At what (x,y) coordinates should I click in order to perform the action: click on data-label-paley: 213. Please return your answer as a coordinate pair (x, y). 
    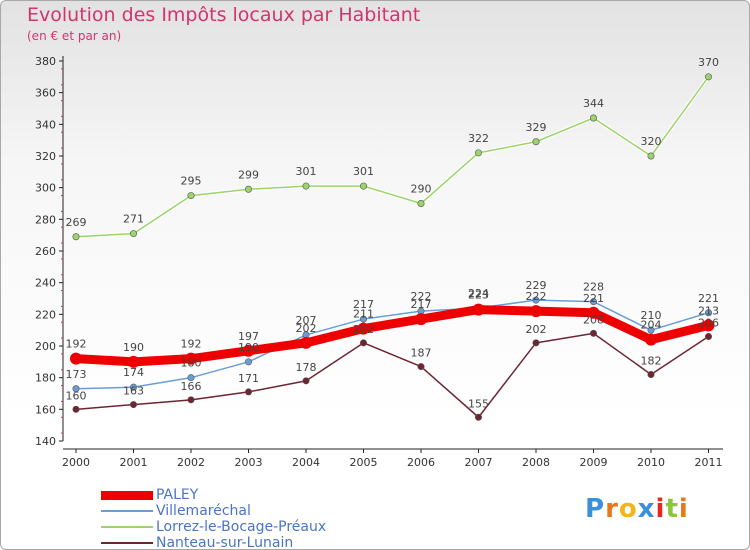
    Looking at the image, I should click on (708, 310).